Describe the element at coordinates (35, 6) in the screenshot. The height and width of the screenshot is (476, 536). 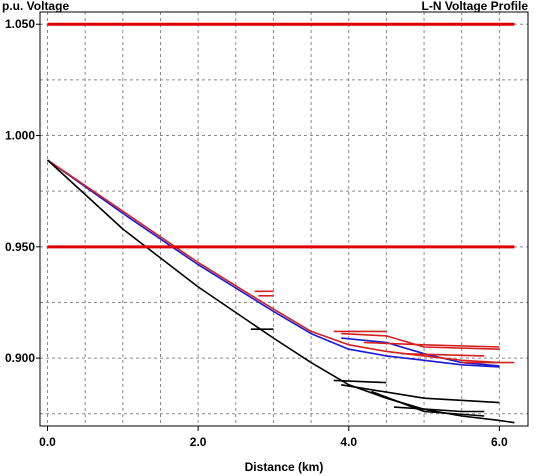
I see `y-axis-label: p.u. Voltage` at that location.